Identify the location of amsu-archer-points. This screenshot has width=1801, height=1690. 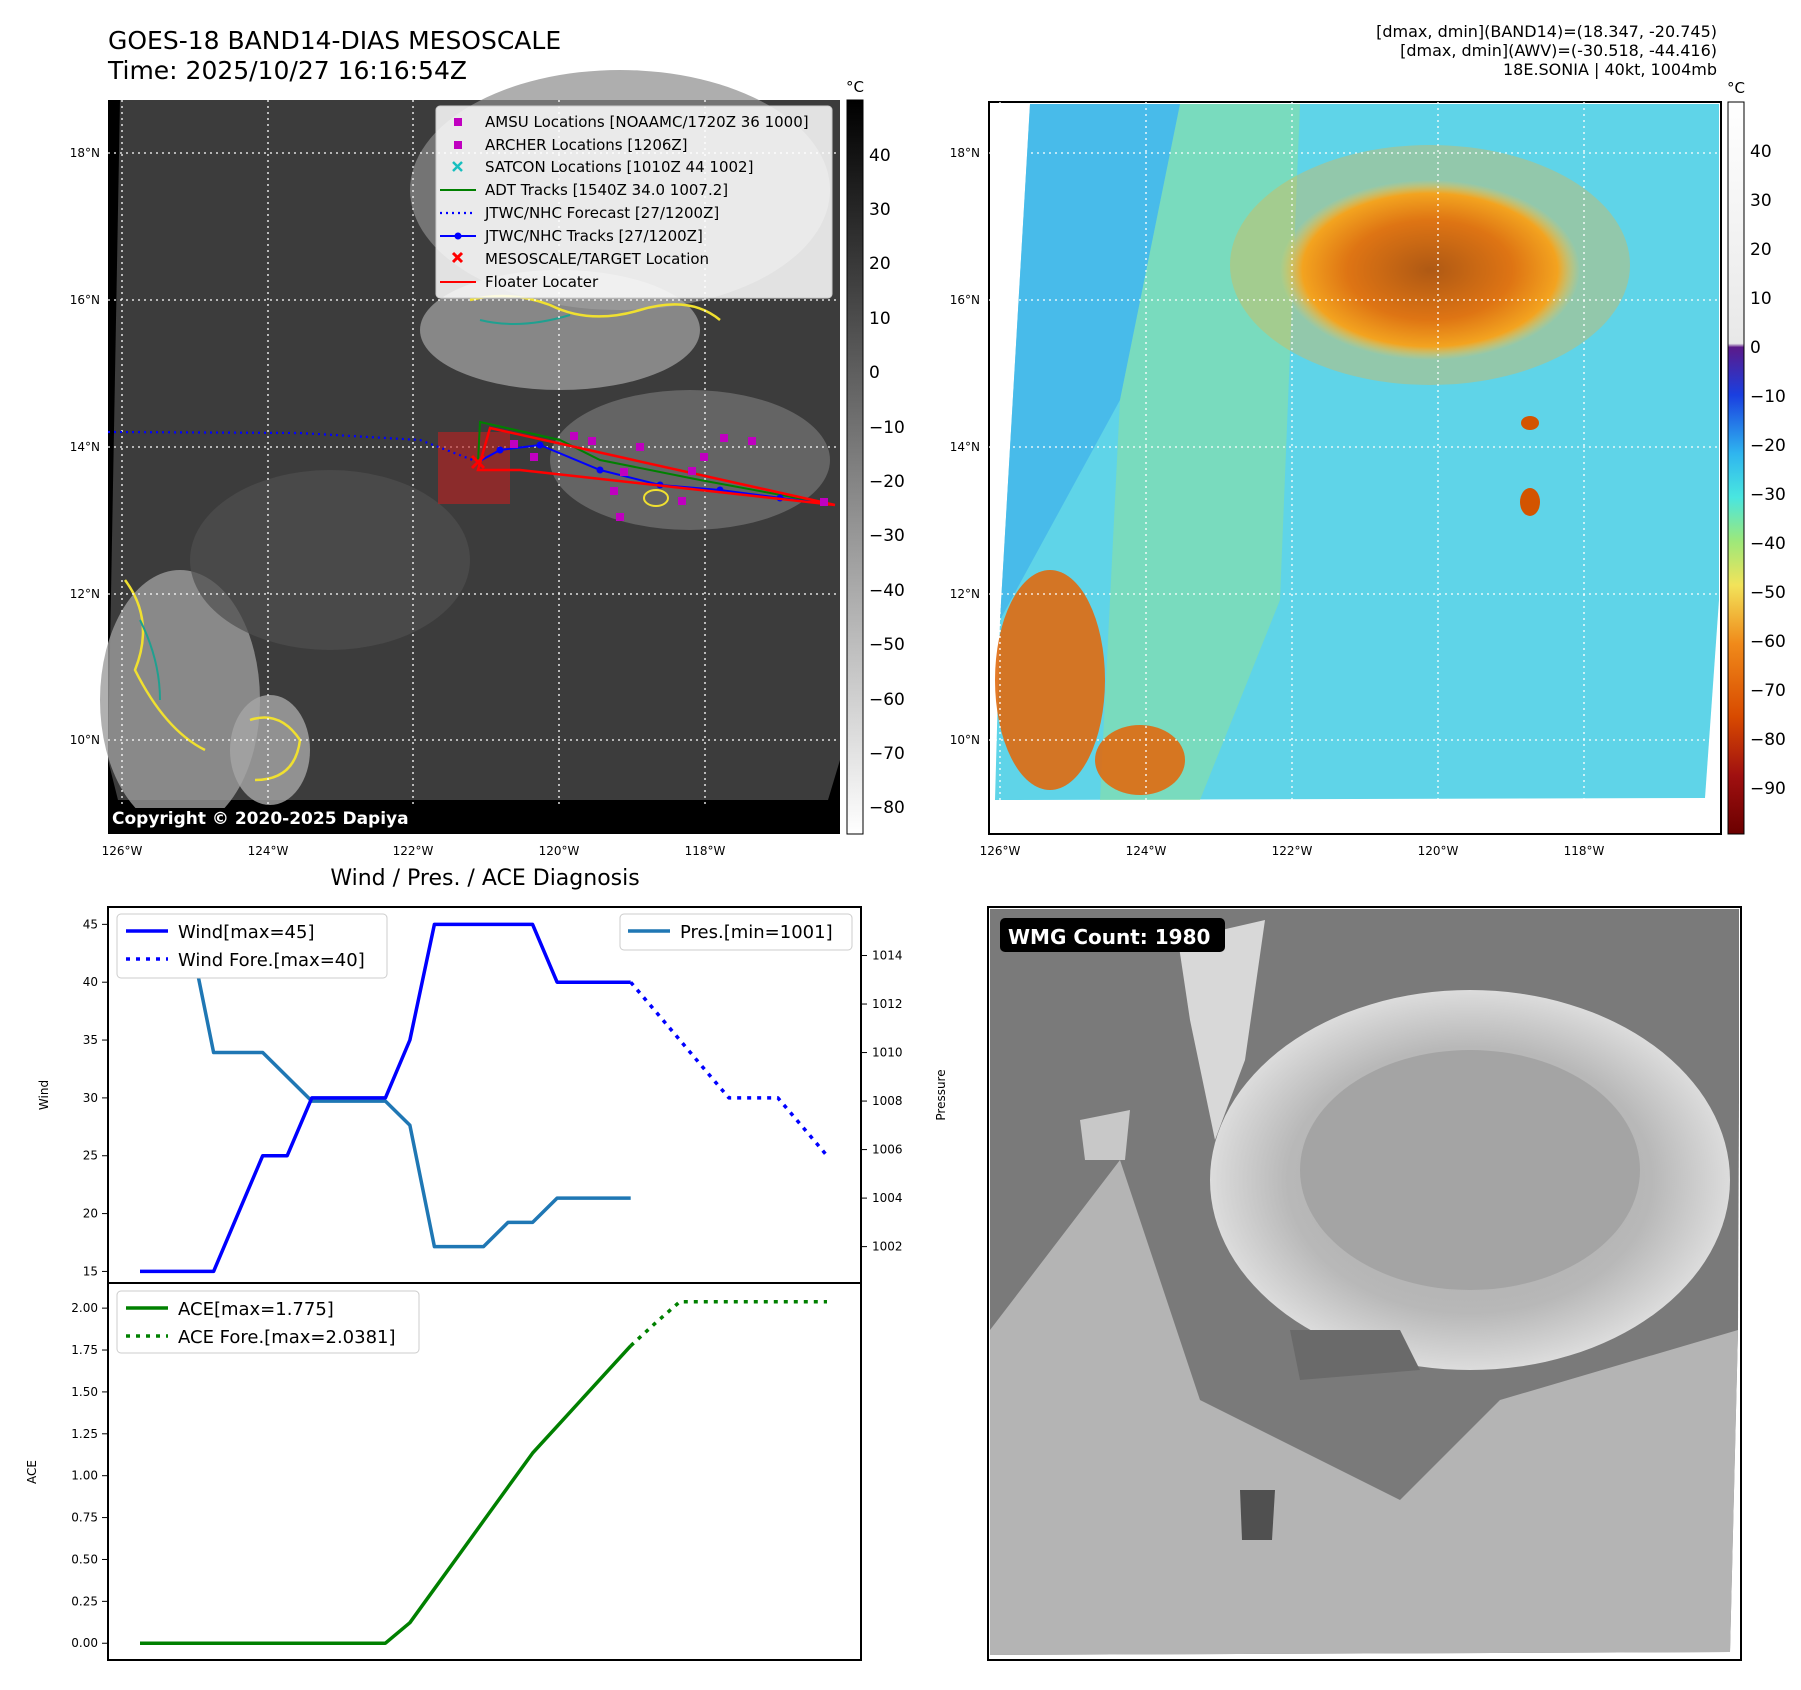
(669, 476).